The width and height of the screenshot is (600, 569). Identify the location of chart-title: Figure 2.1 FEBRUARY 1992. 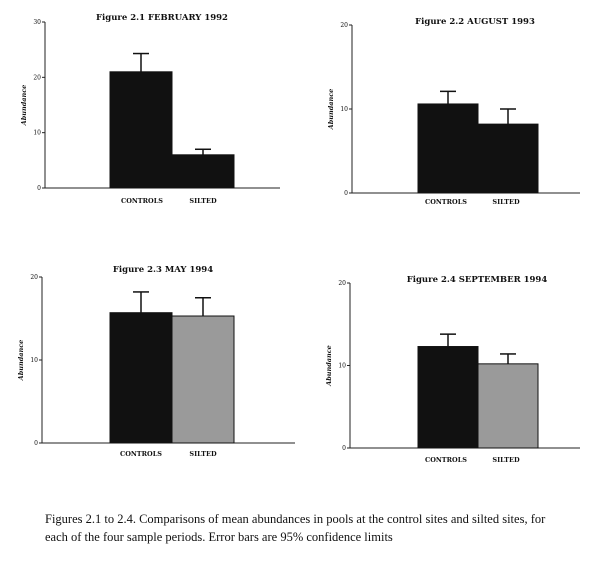
(162, 18).